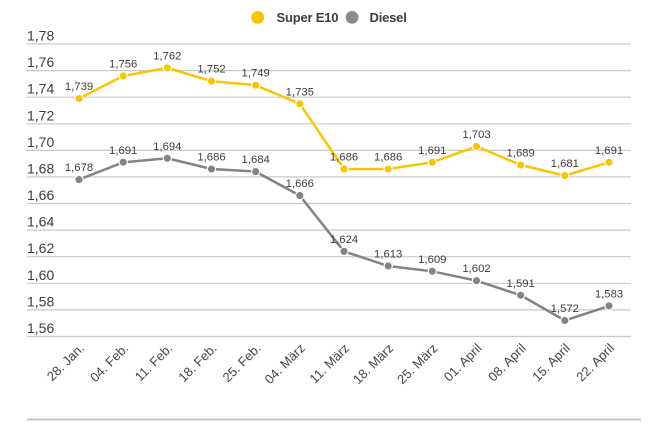  Describe the element at coordinates (388, 255) in the screenshot. I see `svg-text: 1,613` at that location.